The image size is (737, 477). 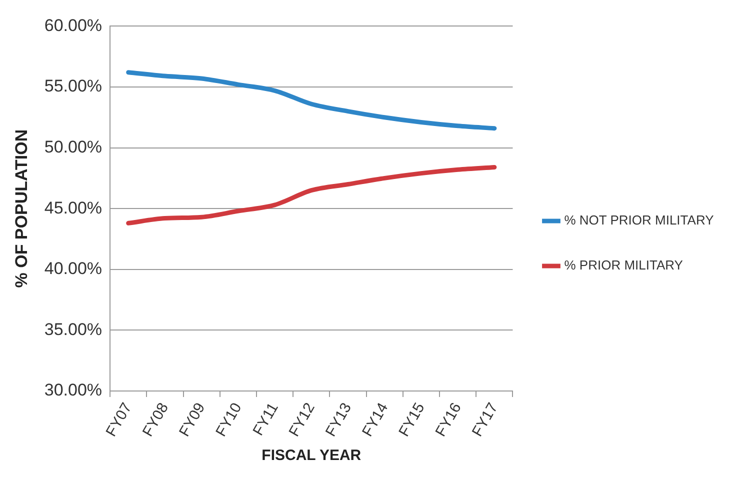 What do you see at coordinates (624, 265) in the screenshot?
I see `legend-label: % PRIOR MILITARY` at bounding box center [624, 265].